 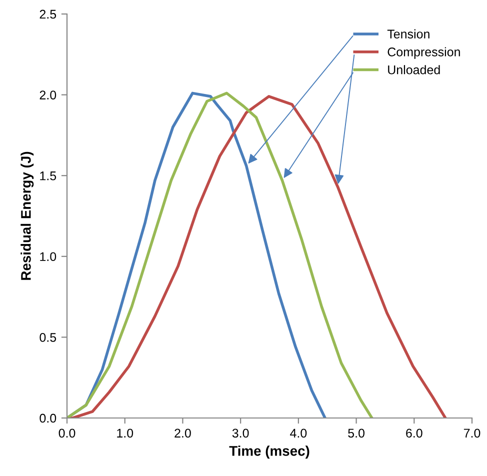 What do you see at coordinates (472, 433) in the screenshot?
I see `x-tick-label: 7.0` at bounding box center [472, 433].